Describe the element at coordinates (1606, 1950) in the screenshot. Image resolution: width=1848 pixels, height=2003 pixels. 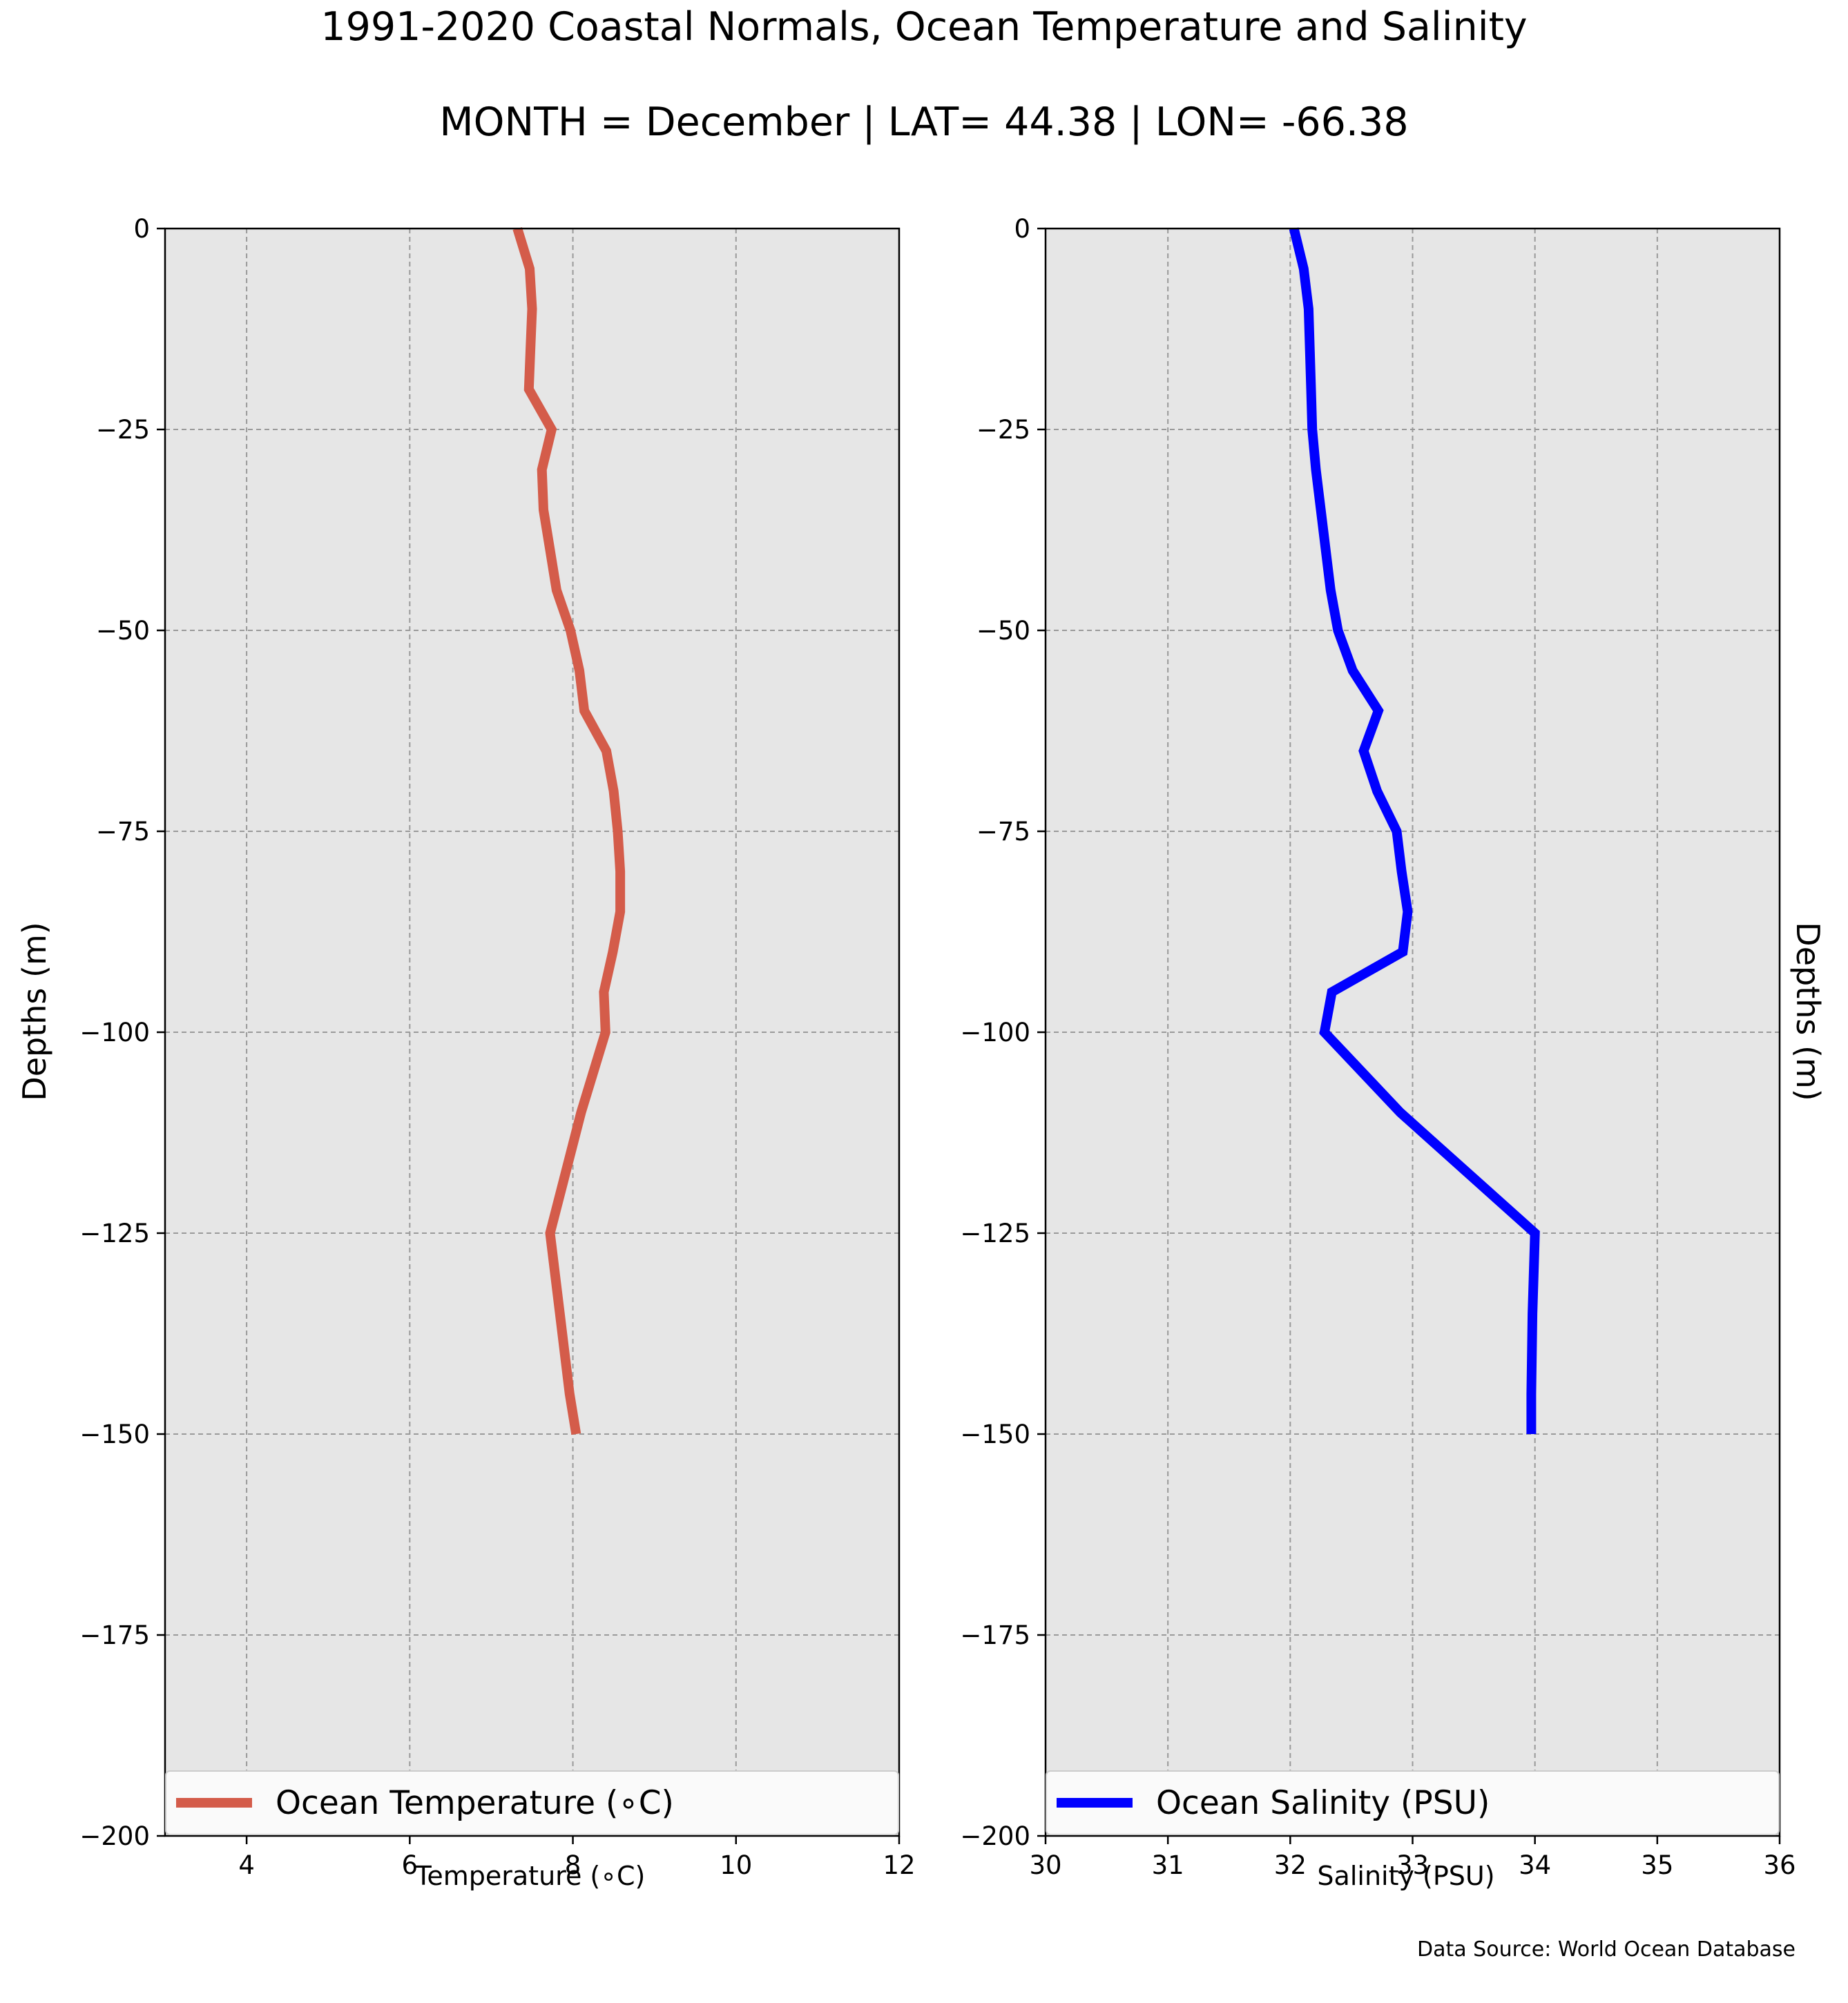
I see `data-source-note: Data Source: World Ocean Database` at that location.